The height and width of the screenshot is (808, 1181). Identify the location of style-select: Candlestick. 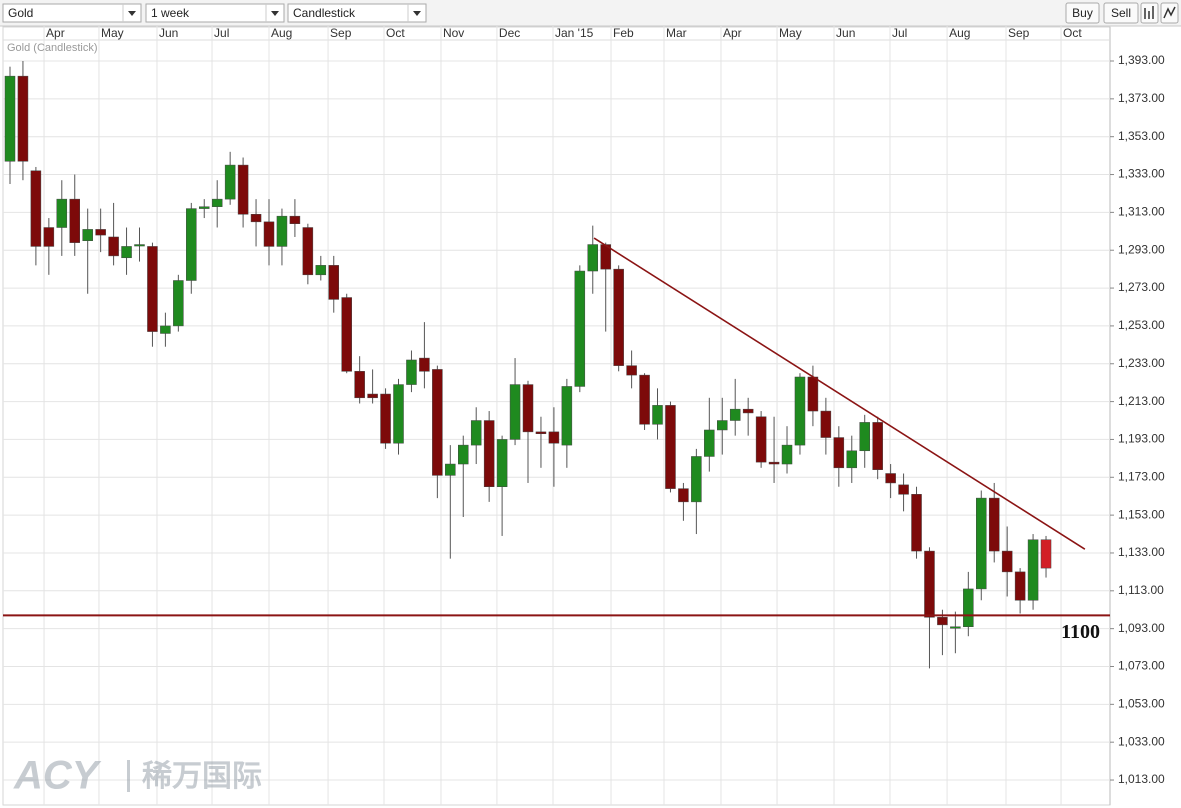
(357, 13).